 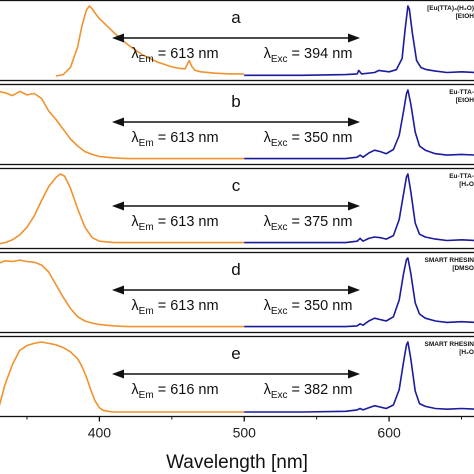 What do you see at coordinates (100, 433) in the screenshot?
I see `x-tick-label: 400` at bounding box center [100, 433].